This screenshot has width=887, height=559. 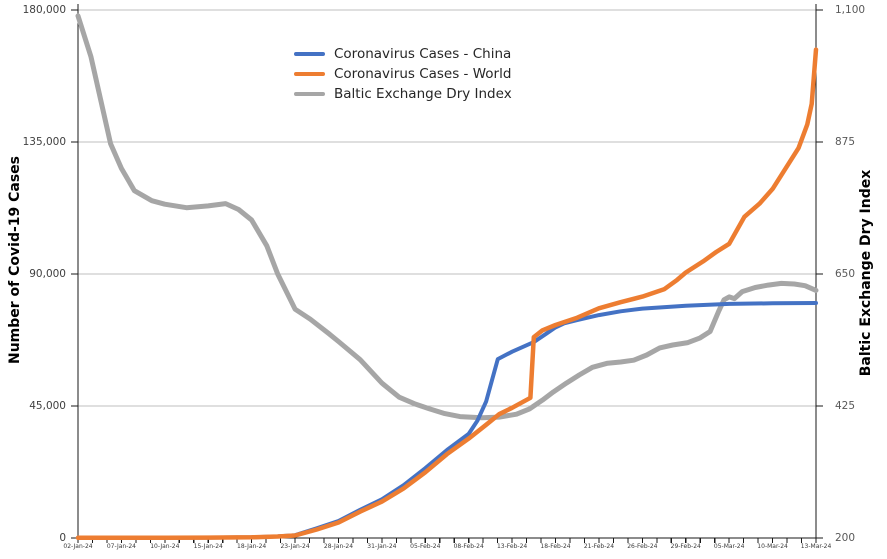 I want to click on legend-item-china: Coronavirus Cases - China, so click(x=403, y=54).